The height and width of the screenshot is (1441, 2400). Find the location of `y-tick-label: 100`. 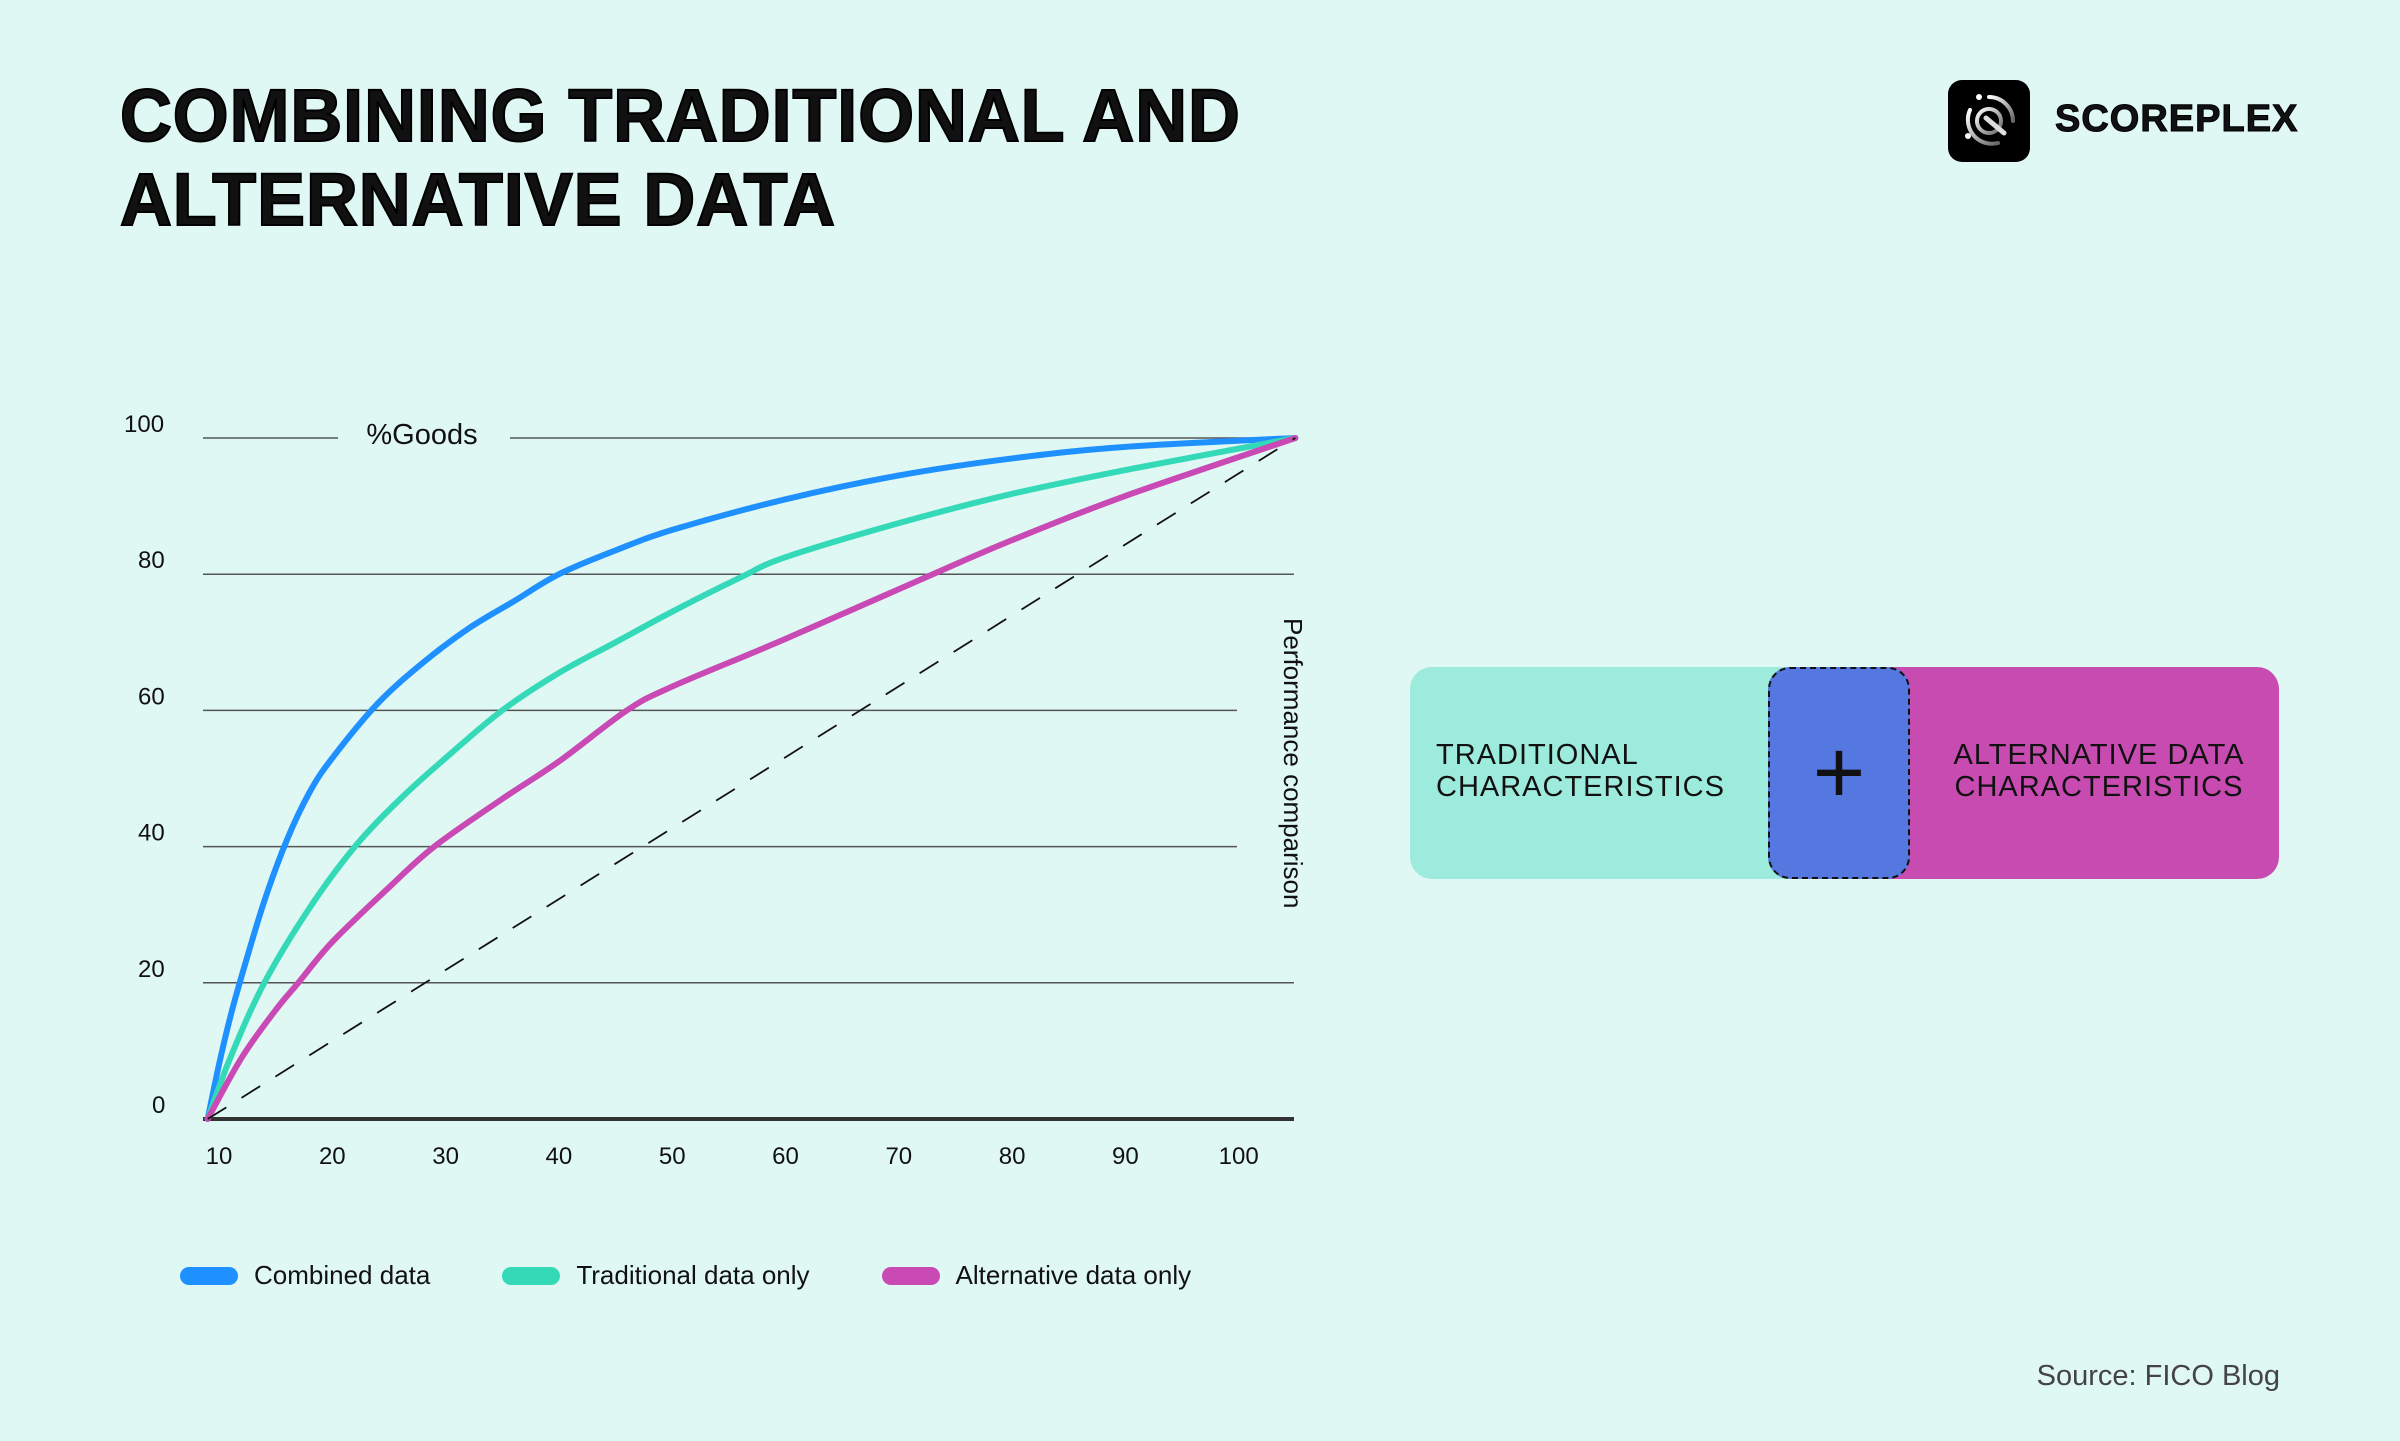

y-tick-label: 100 is located at coordinates (144, 424).